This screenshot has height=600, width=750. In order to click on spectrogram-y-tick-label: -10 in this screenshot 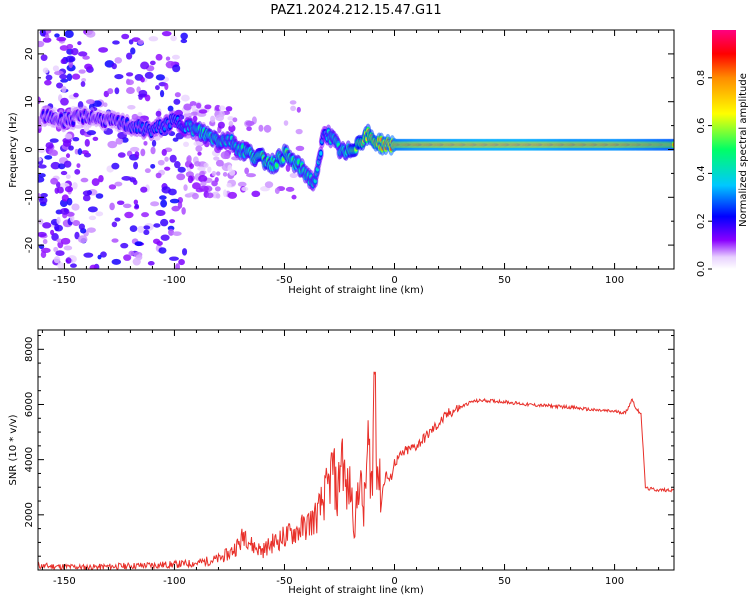, I will do `click(29, 197)`.